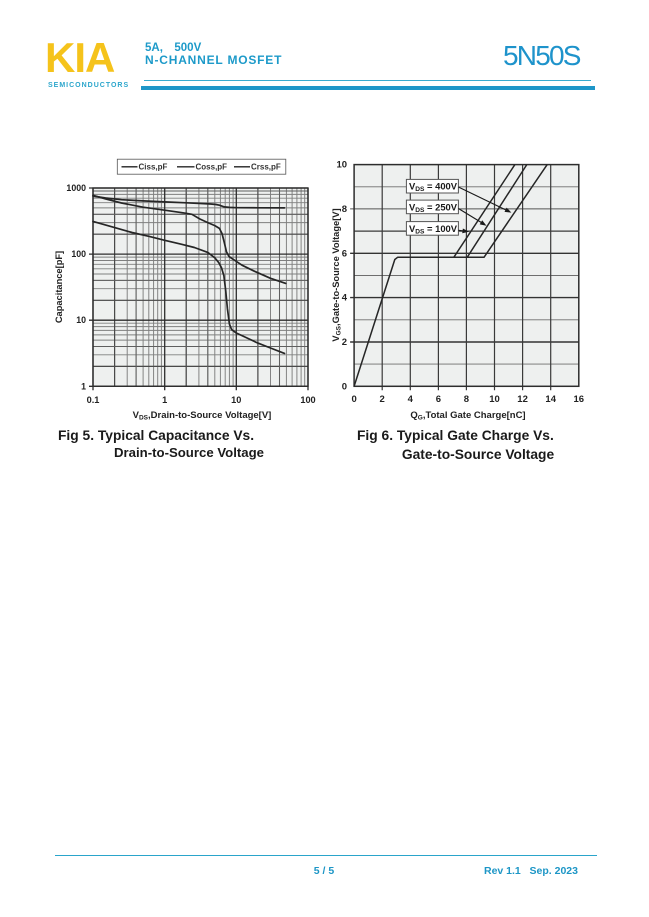 The height and width of the screenshot is (917, 649). I want to click on svg-text: Fig 5. Typical Capacitance Vs., so click(156, 435).